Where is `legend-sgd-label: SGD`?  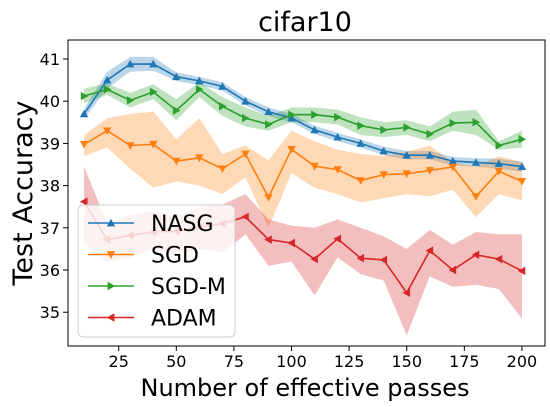 legend-sgd-label: SGD is located at coordinates (175, 256).